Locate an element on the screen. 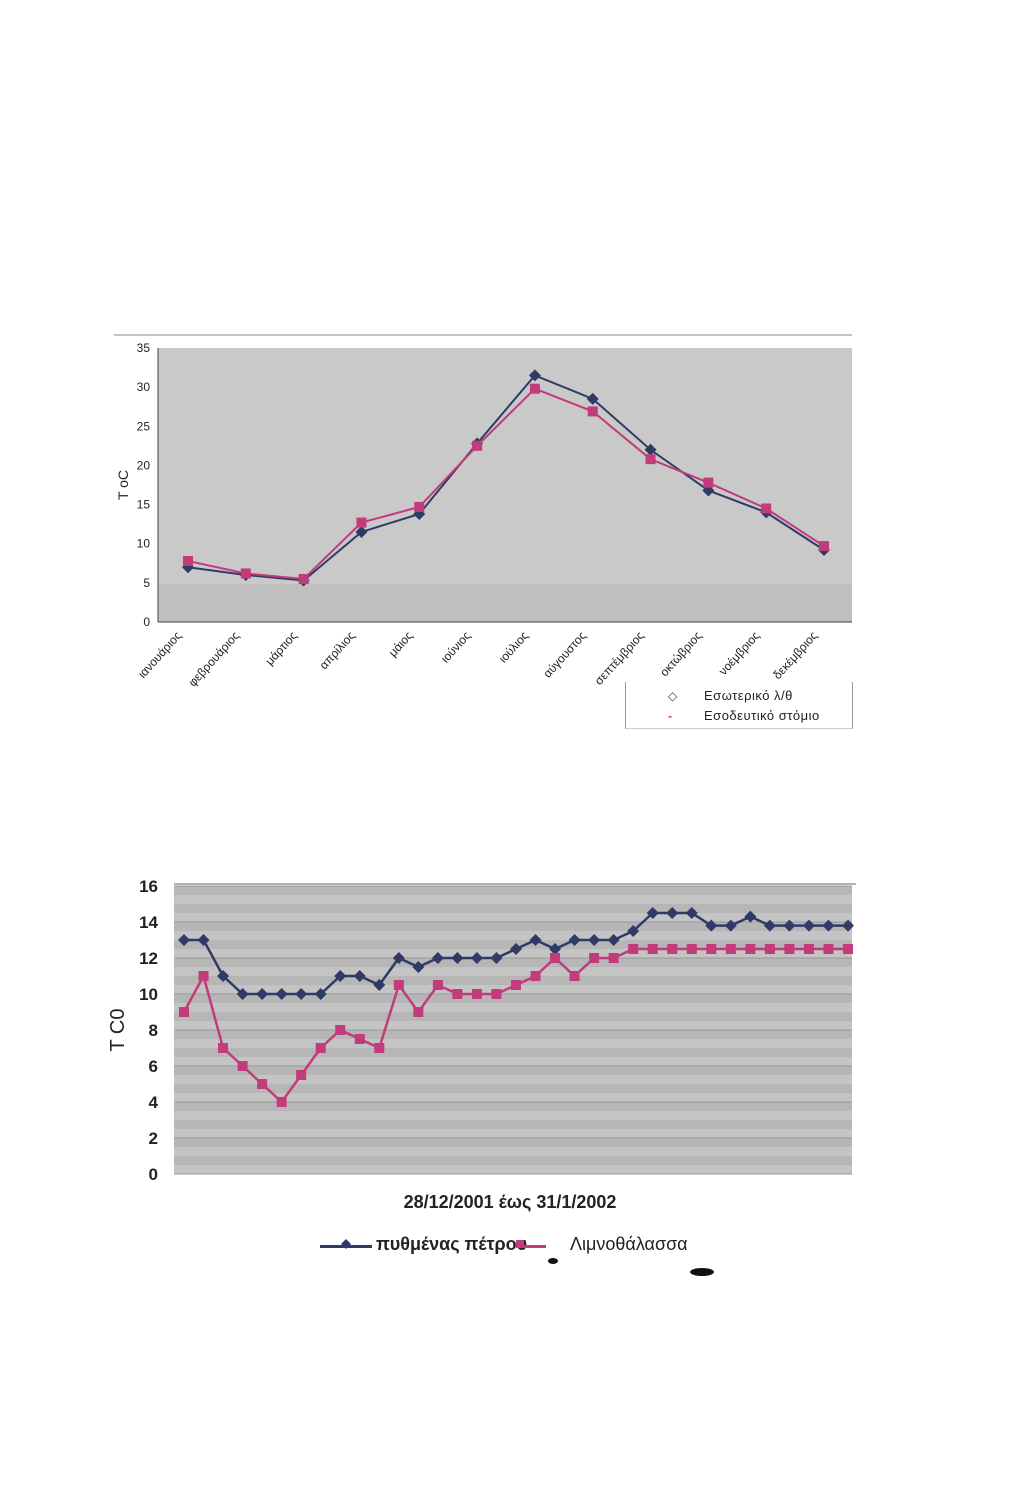 The height and width of the screenshot is (1508, 1024). diamond-marker-icon is located at coordinates (346, 1244).